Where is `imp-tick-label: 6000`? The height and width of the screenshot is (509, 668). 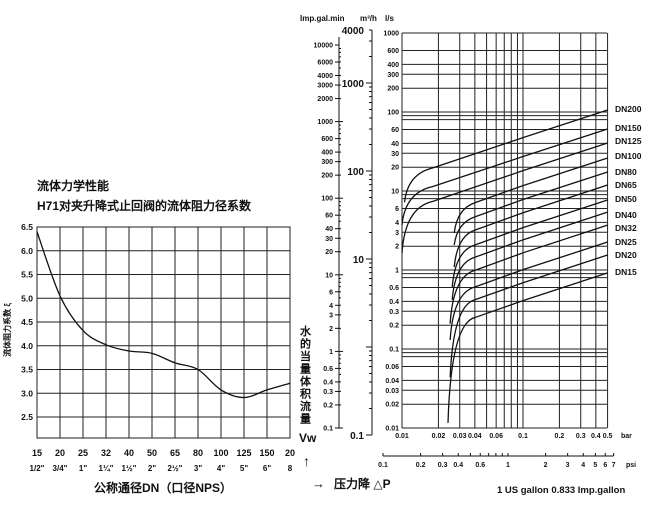
imp-tick-label: 6000 is located at coordinates (325, 62).